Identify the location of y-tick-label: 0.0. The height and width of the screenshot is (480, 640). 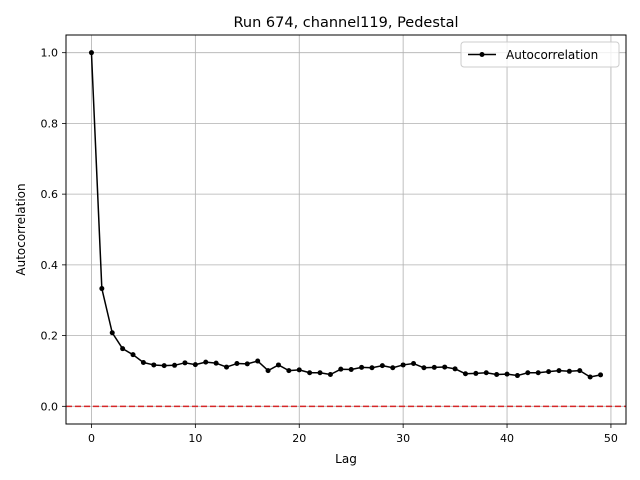
(50, 406).